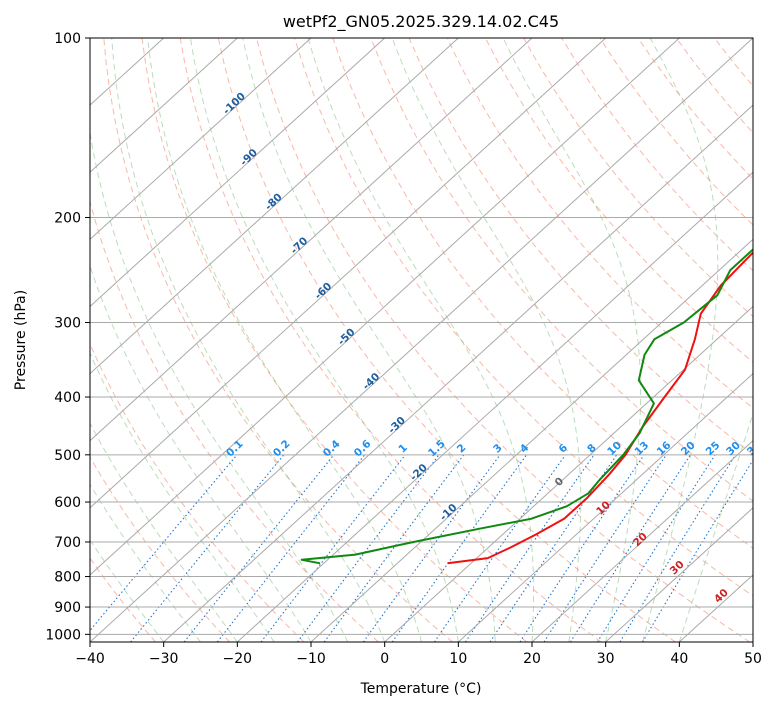  Describe the element at coordinates (67, 398) in the screenshot. I see `y-tick-label: 400` at that location.